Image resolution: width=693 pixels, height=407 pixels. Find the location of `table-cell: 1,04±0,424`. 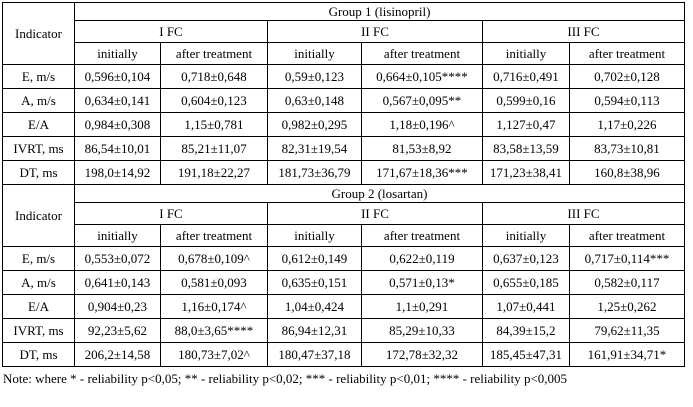

table-cell: 1,04±0,424 is located at coordinates (314, 306).